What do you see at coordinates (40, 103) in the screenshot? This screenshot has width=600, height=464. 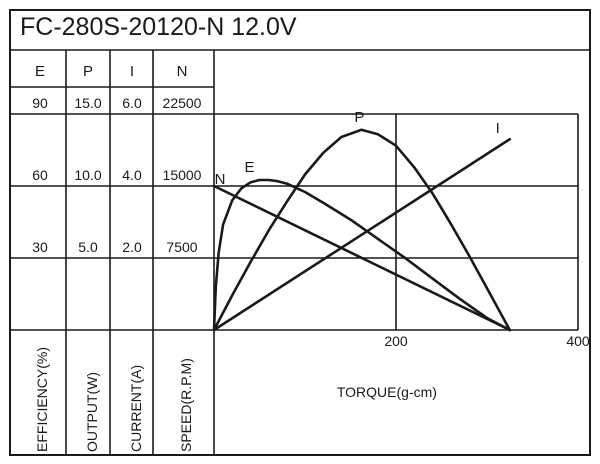 I see `tick-label: 90` at bounding box center [40, 103].